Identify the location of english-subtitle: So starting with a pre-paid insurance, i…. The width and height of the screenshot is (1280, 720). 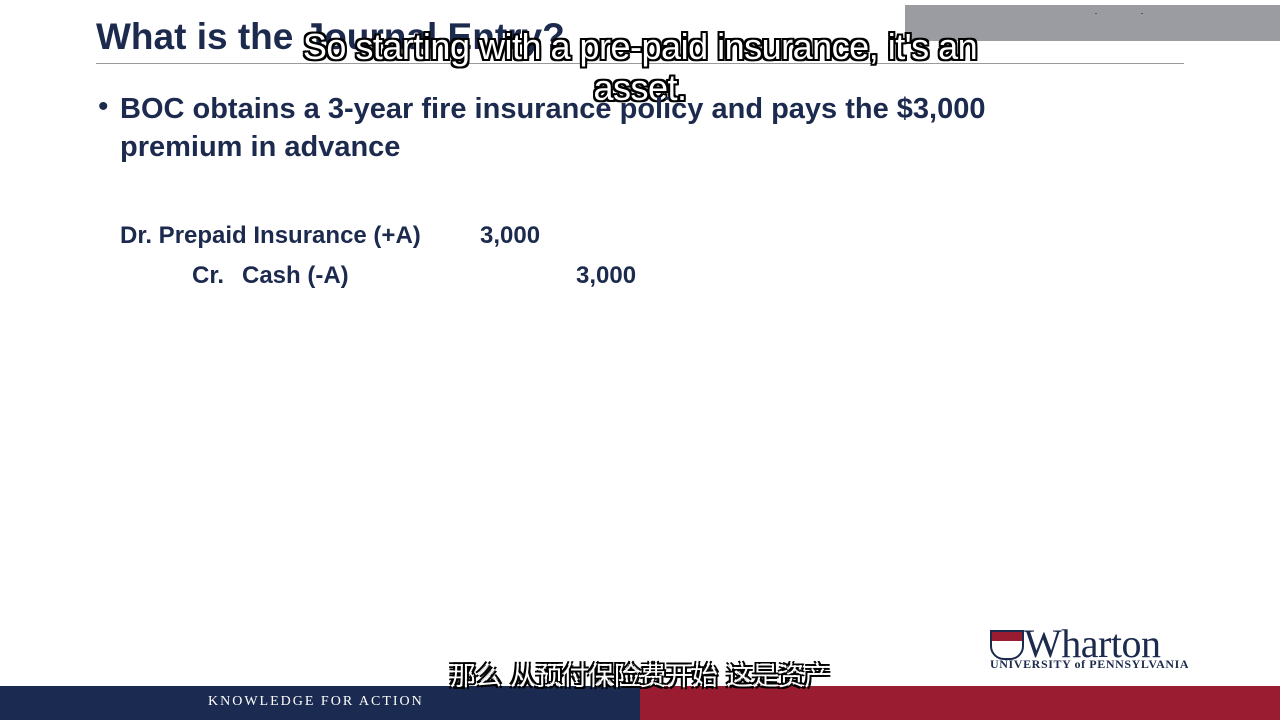
(640, 67).